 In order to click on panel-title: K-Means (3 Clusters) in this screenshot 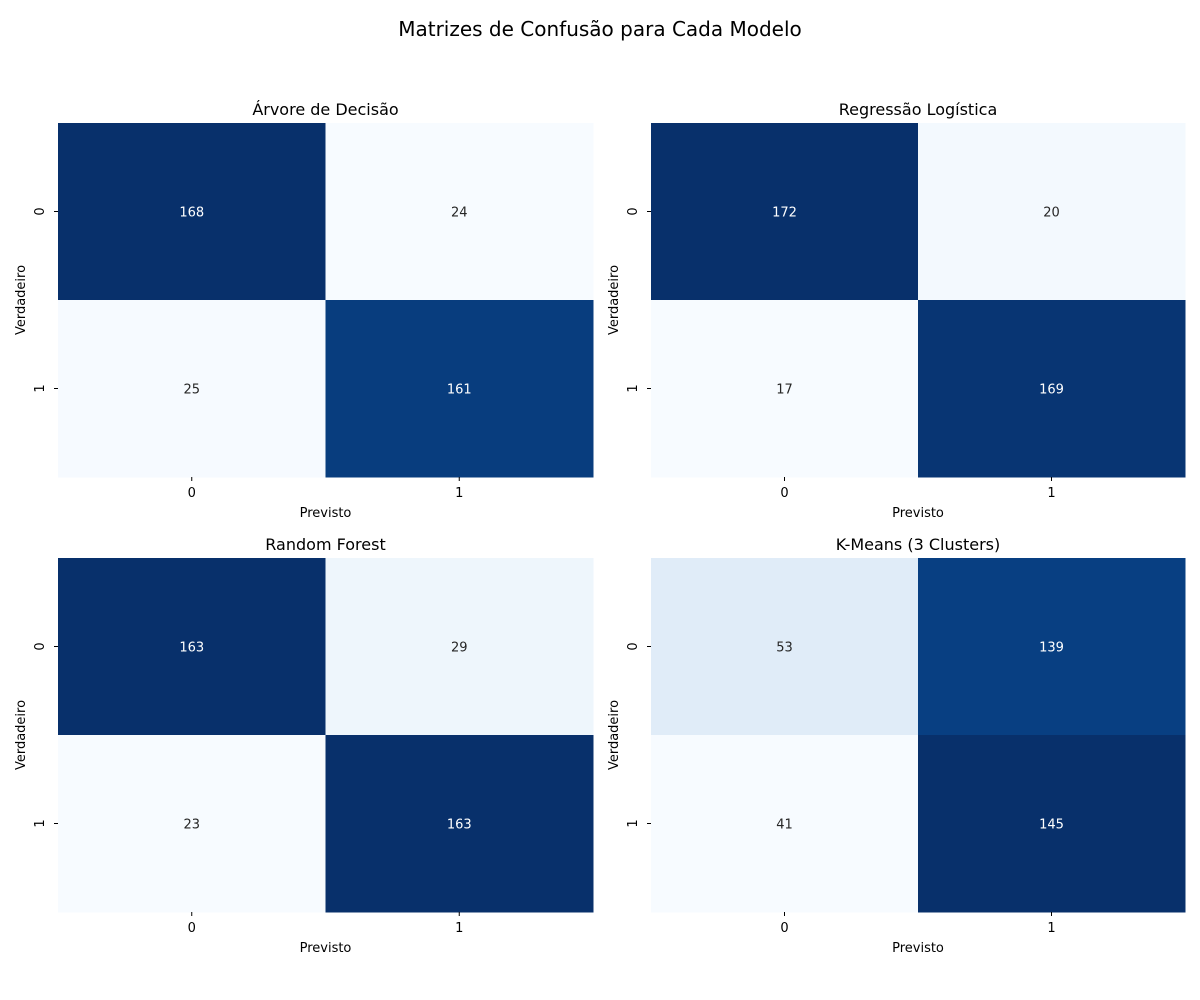, I will do `click(918, 544)`.